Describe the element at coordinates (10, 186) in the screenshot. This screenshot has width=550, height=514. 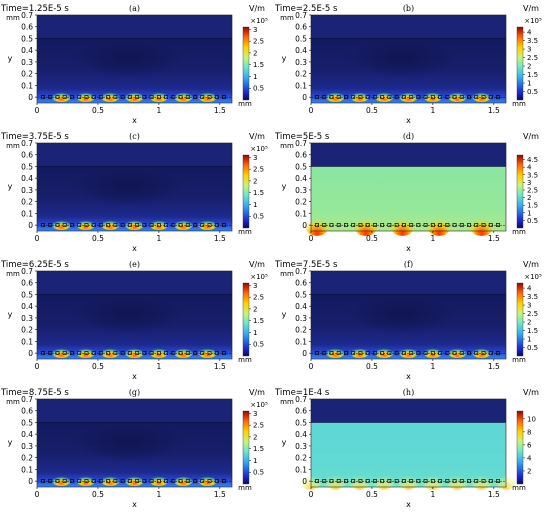
I see `y-axis-label: y` at that location.